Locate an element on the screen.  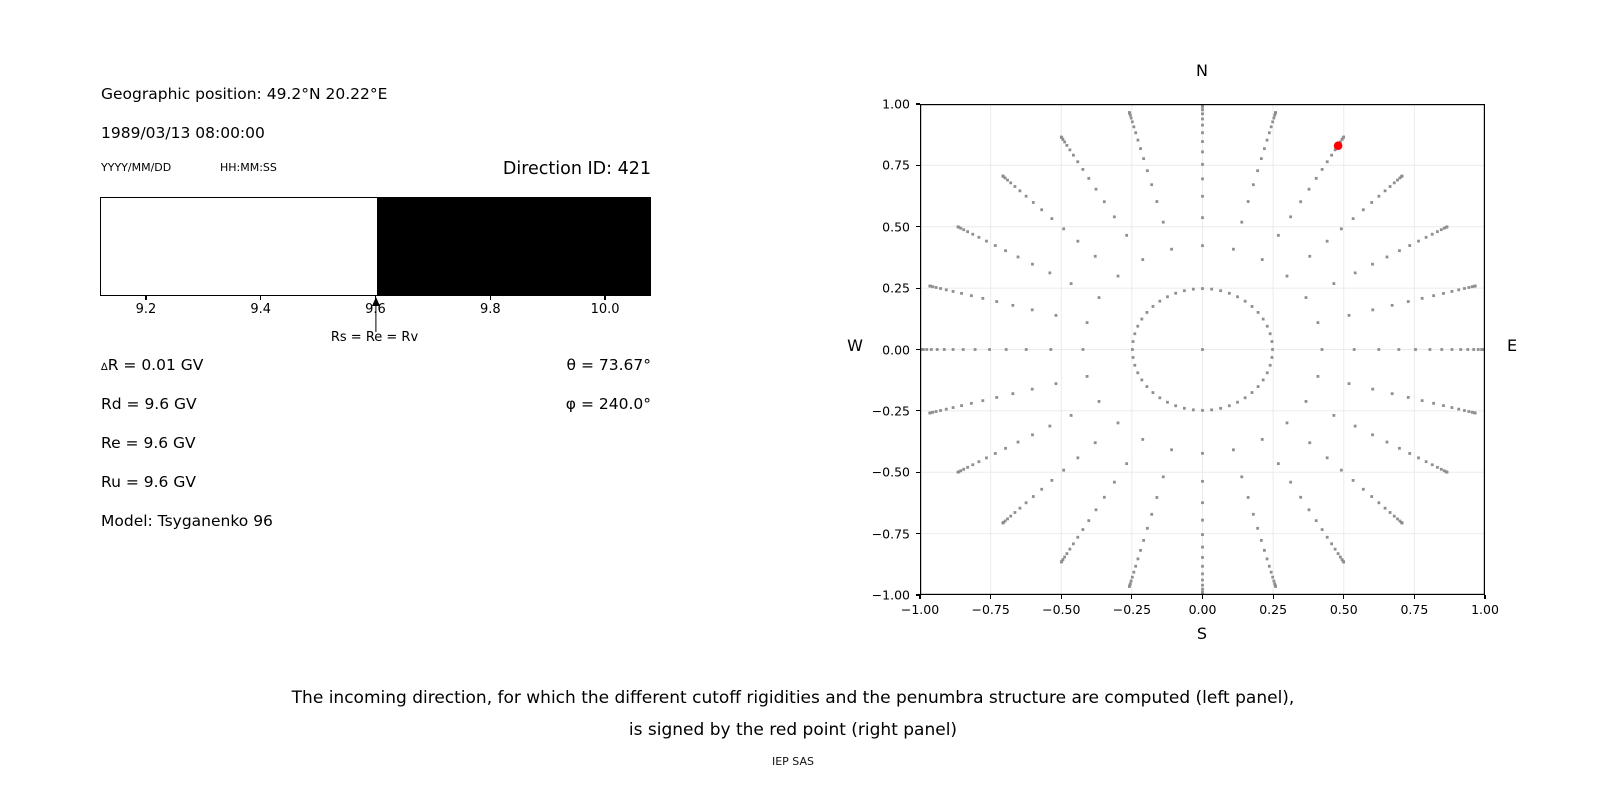
tick-label: −0.50 is located at coordinates (1061, 609).